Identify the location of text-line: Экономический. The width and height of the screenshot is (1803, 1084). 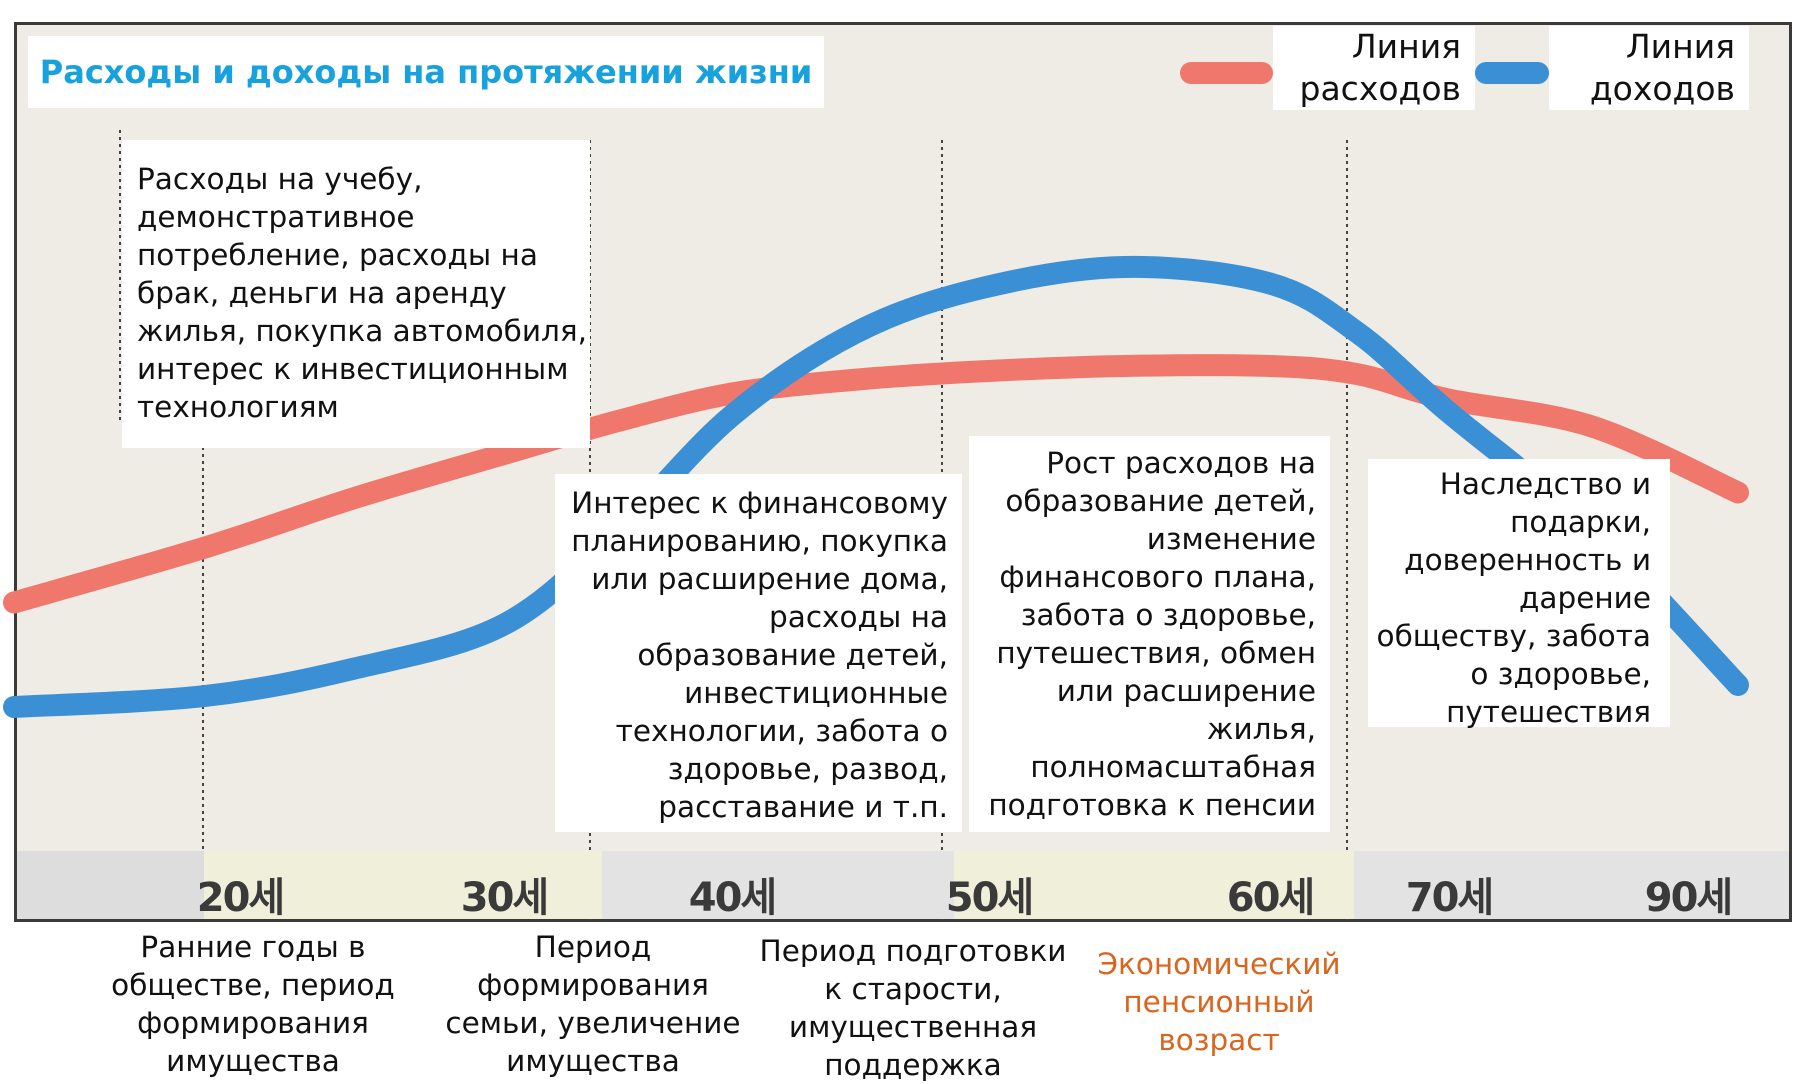
(1219, 964).